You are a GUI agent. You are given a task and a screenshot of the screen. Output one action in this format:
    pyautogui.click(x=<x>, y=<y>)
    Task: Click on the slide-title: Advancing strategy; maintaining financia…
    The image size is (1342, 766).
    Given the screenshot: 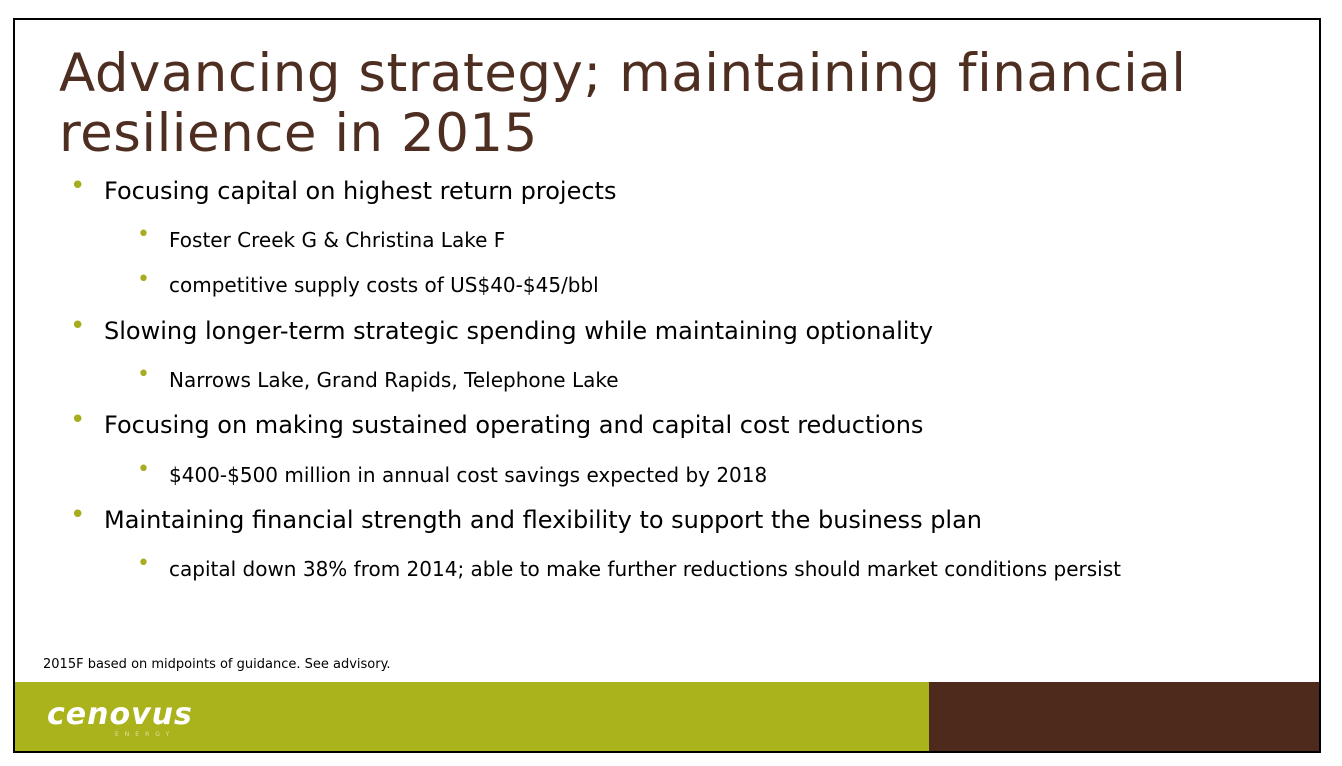 What is the action you would take?
    pyautogui.click(x=623, y=103)
    